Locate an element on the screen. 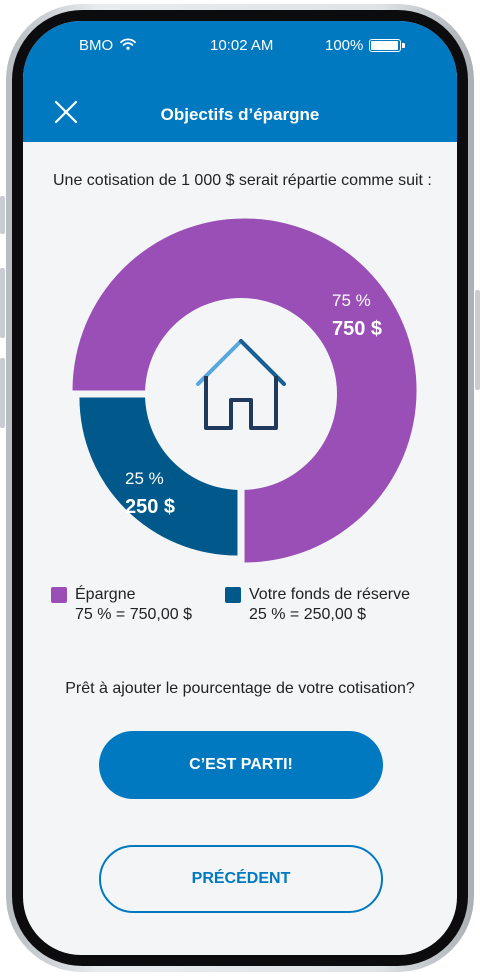 The height and width of the screenshot is (977, 480). legend-swatch-reserve is located at coordinates (233, 595).